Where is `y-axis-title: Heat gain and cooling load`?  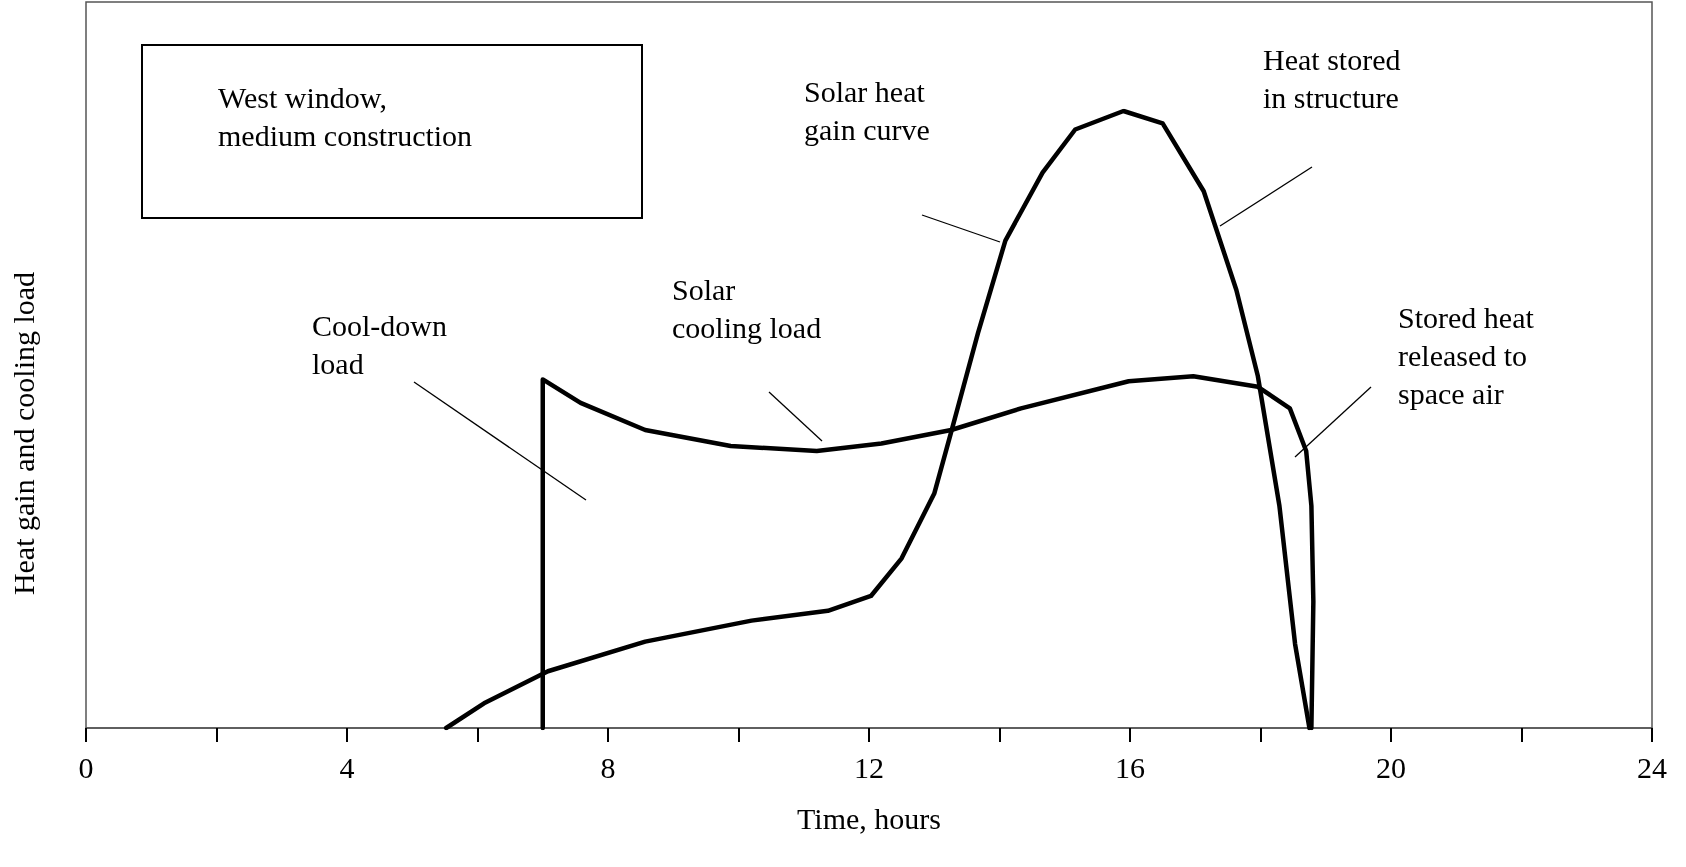
y-axis-title: Heat gain and cooling load is located at coordinates (23, 433).